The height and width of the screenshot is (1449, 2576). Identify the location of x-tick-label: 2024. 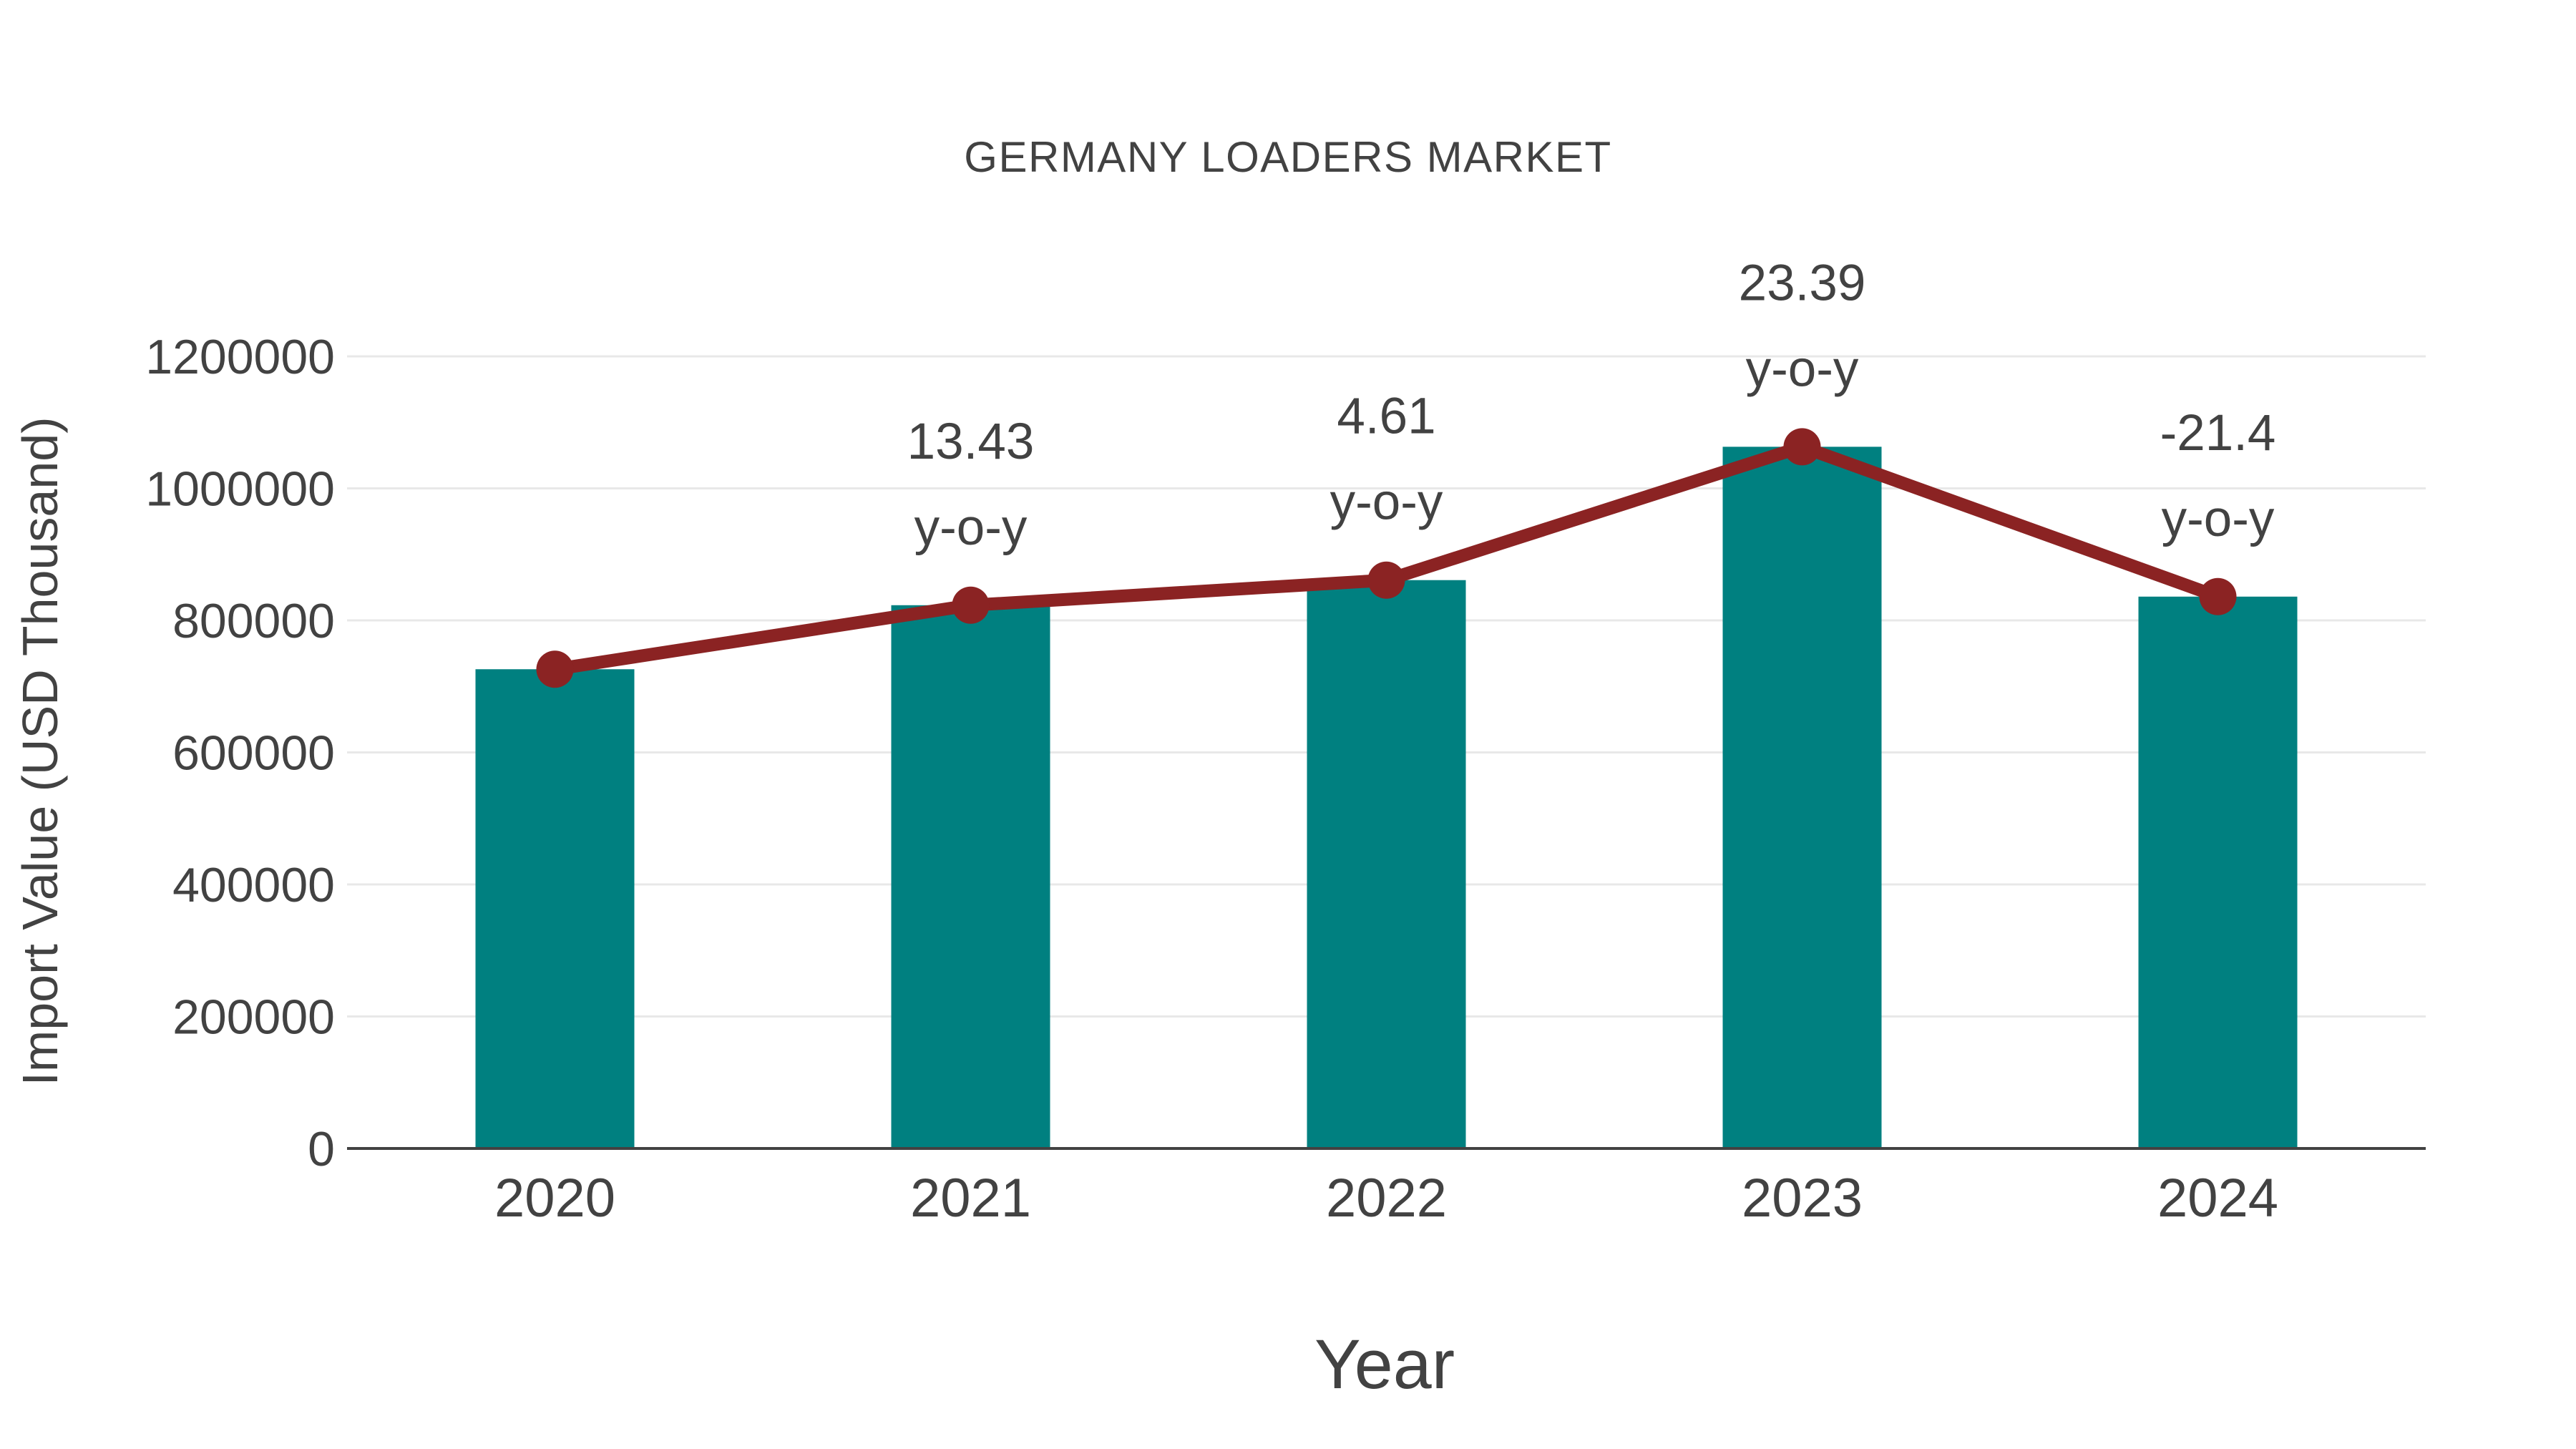
(2217, 1198).